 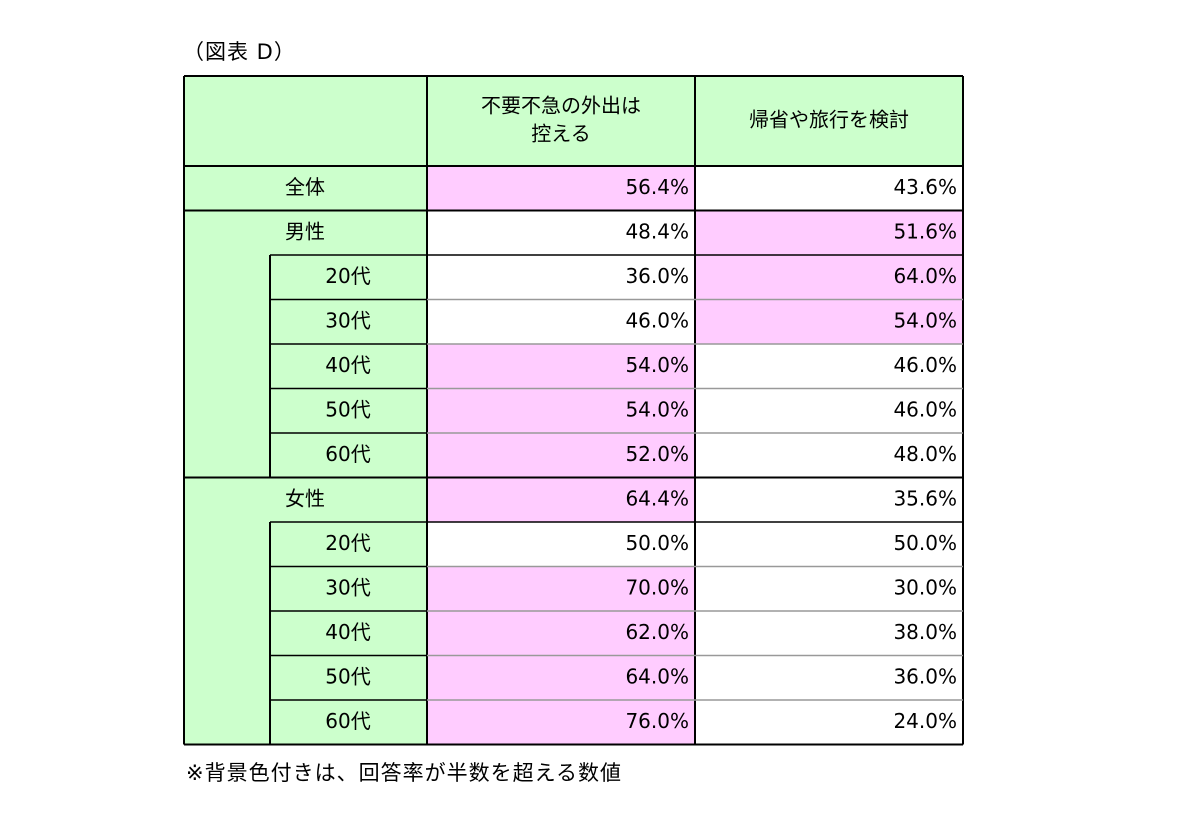 I want to click on group-row-label: 全体, so click(x=305, y=187).